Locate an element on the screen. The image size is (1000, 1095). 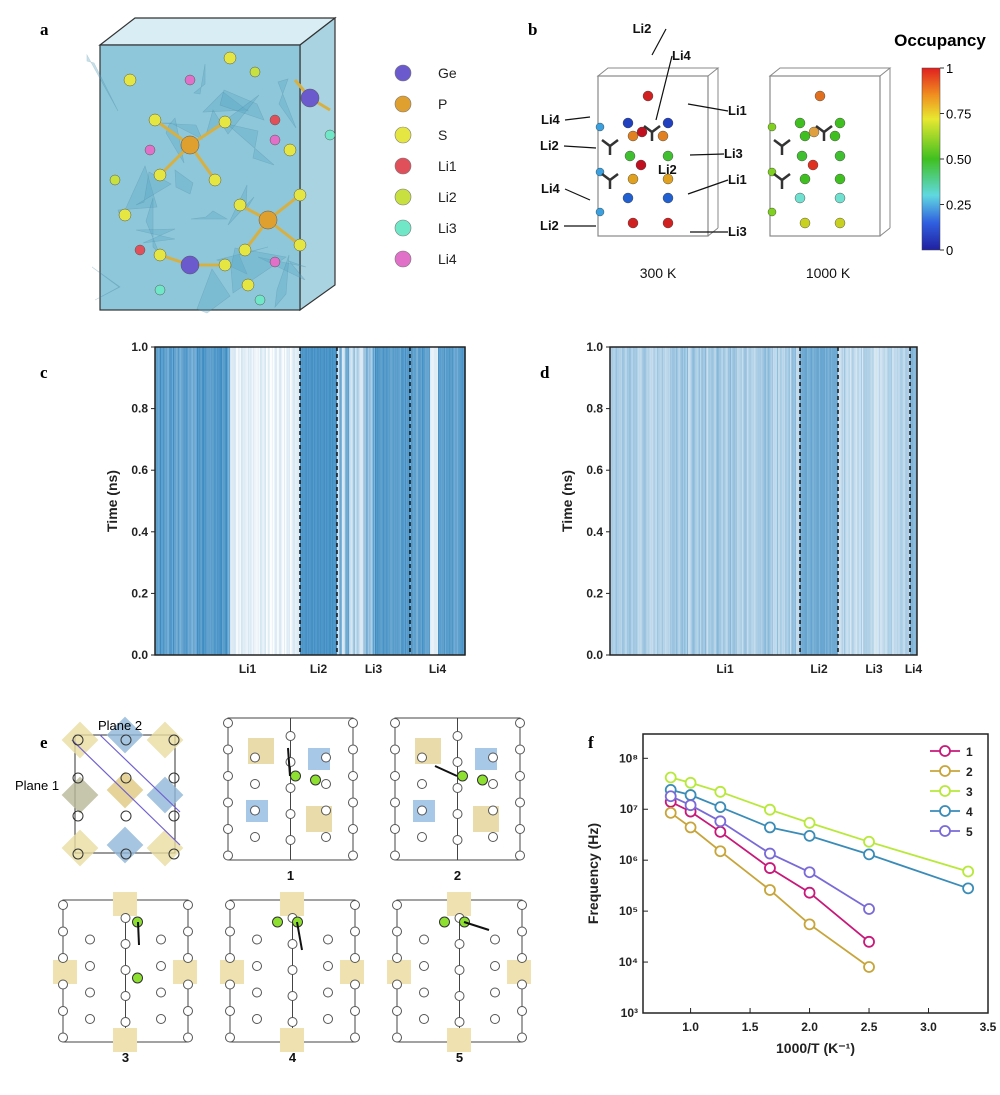
legend-label-3: 3 is located at coordinates (969, 792).